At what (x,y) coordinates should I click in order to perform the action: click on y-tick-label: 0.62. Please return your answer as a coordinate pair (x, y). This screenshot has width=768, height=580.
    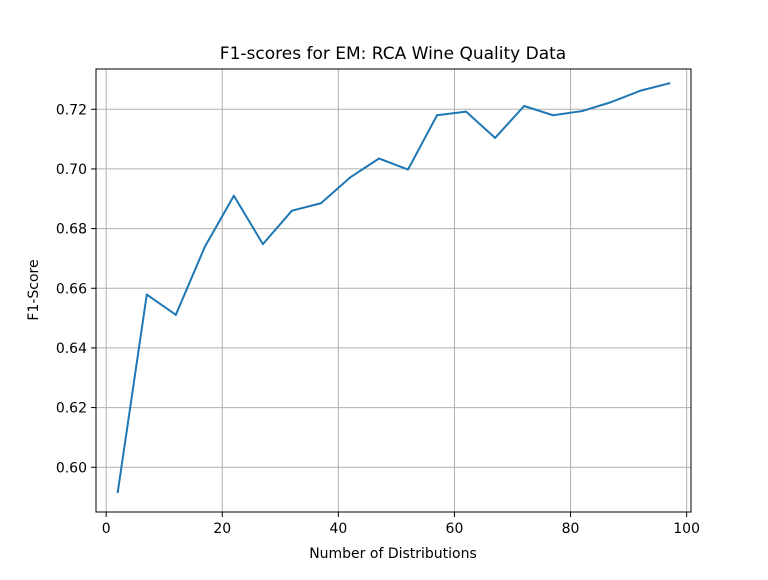
    Looking at the image, I should click on (71, 409).